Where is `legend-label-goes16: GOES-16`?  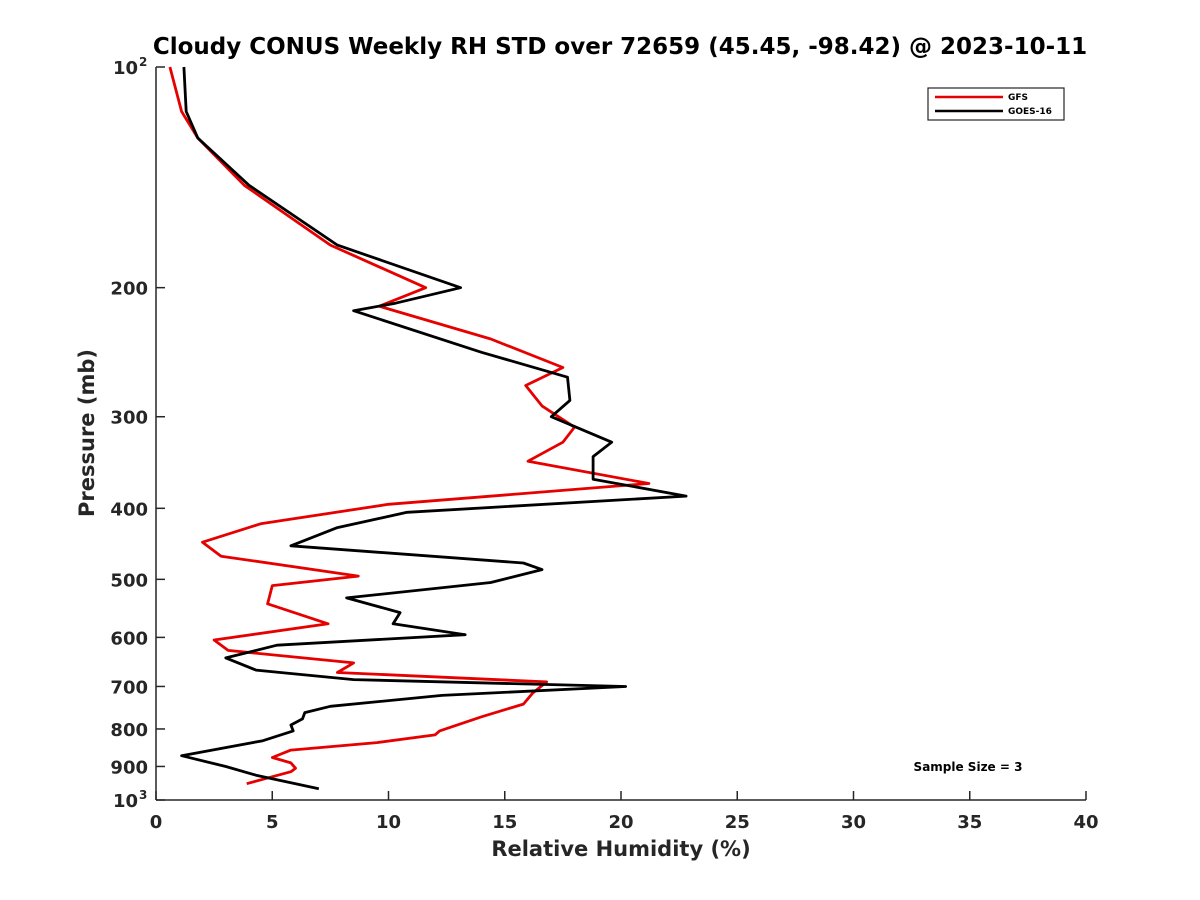 legend-label-goes16: GOES-16 is located at coordinates (1030, 112).